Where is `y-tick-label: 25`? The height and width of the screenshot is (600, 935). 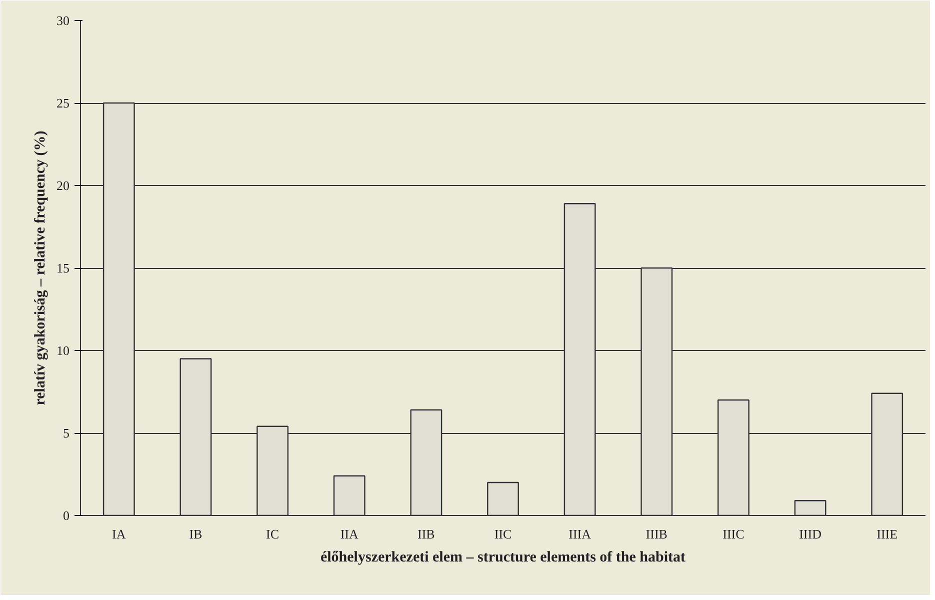
y-tick-label: 25 is located at coordinates (63, 103).